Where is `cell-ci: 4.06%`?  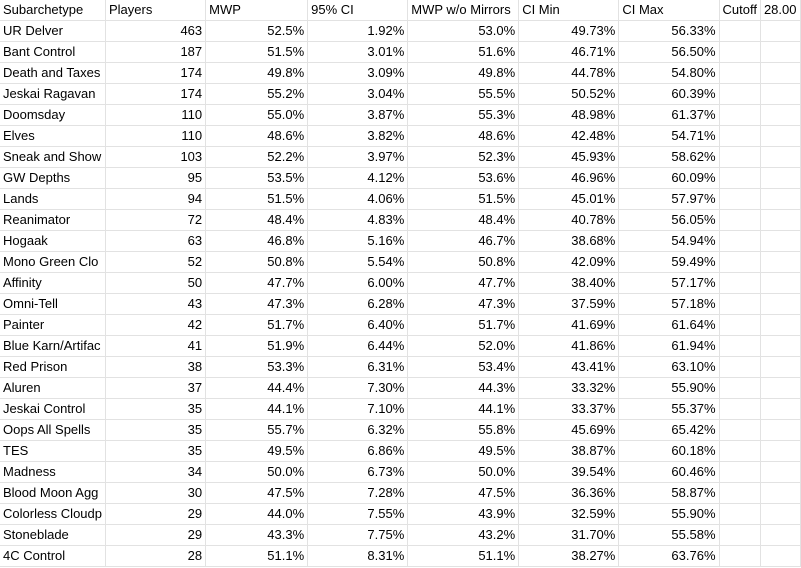
cell-ci: 4.06% is located at coordinates (358, 199).